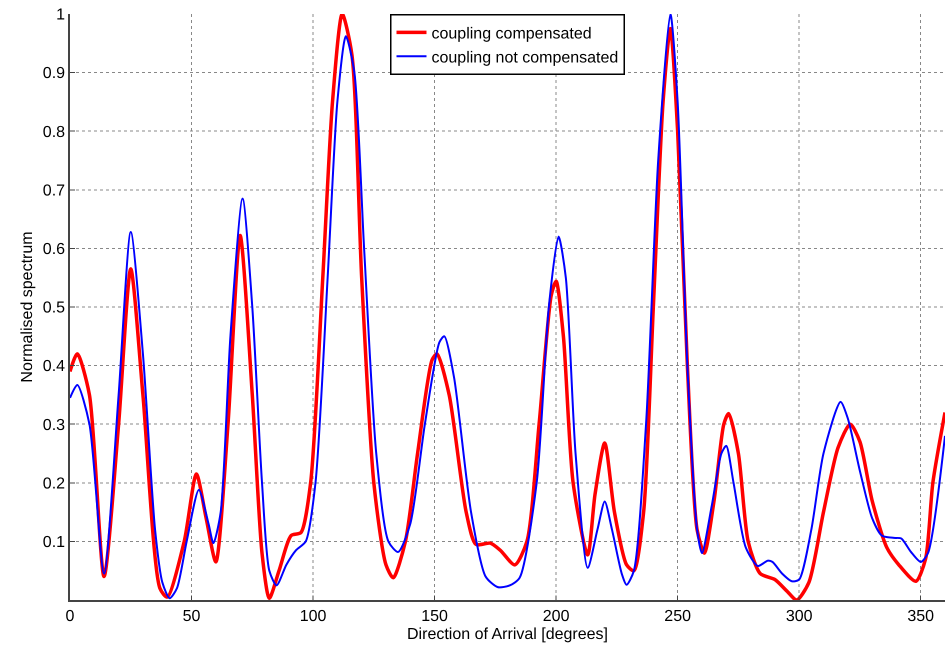 This screenshot has width=949, height=666. Describe the element at coordinates (54, 191) in the screenshot. I see `y-tick-label: 0.7` at that location.